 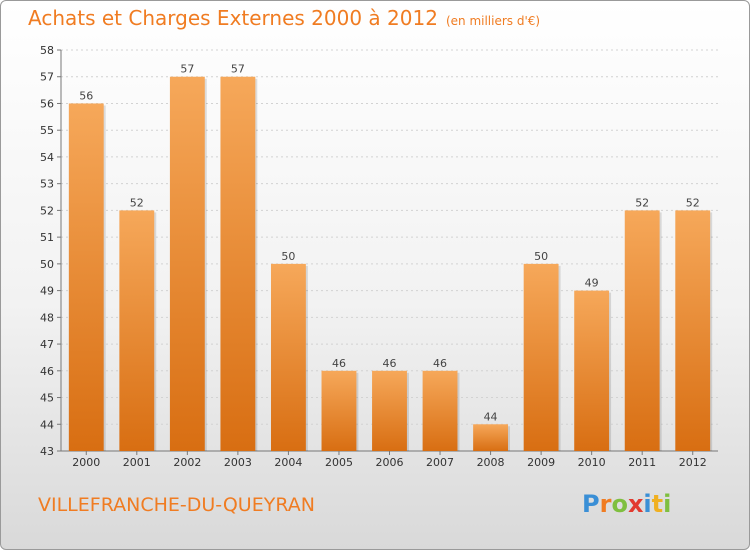 I want to click on y-tick-label: 53, so click(x=47, y=184).